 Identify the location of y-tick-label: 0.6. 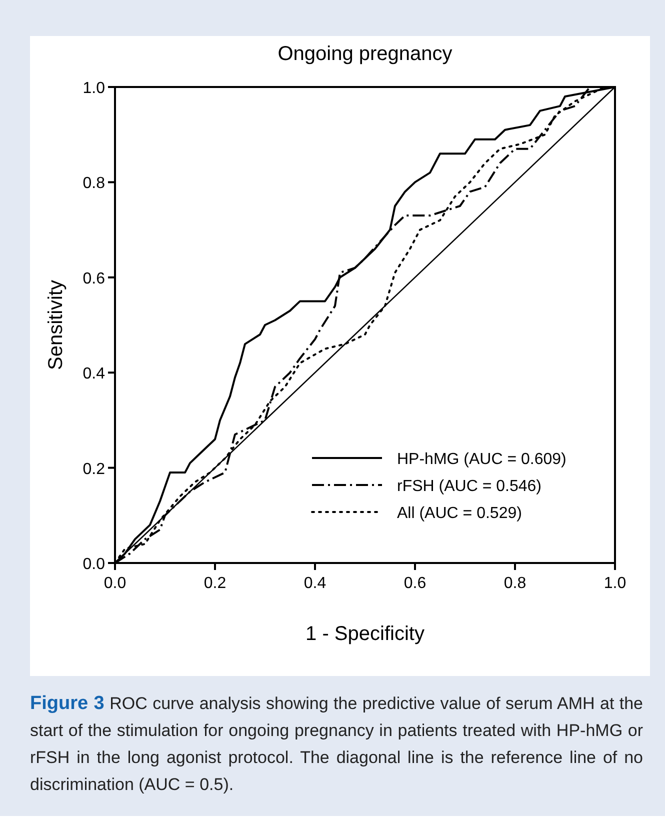
(94, 279).